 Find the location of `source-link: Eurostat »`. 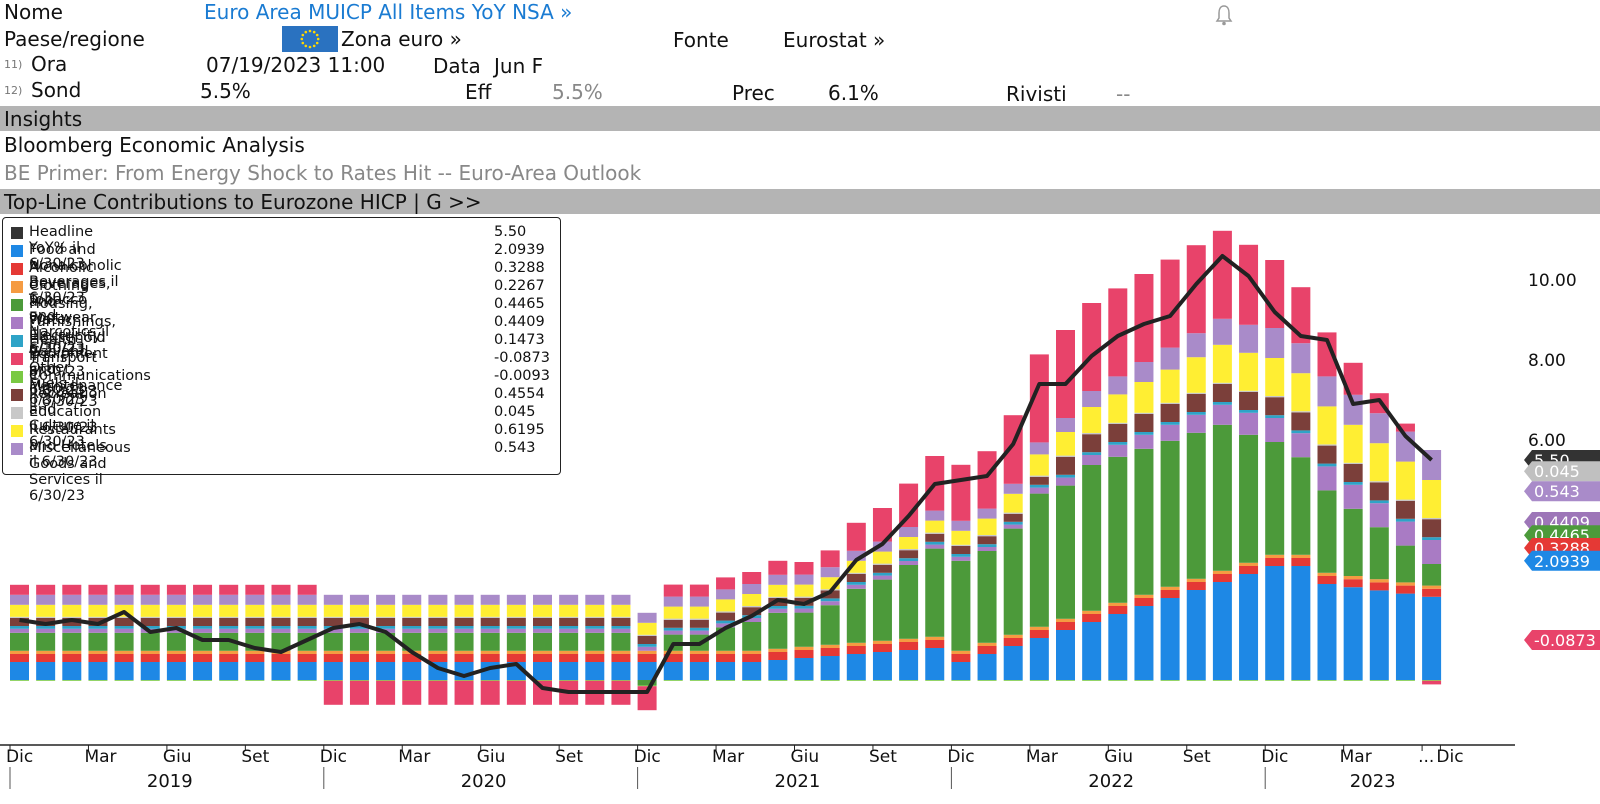

source-link: Eurostat » is located at coordinates (834, 40).